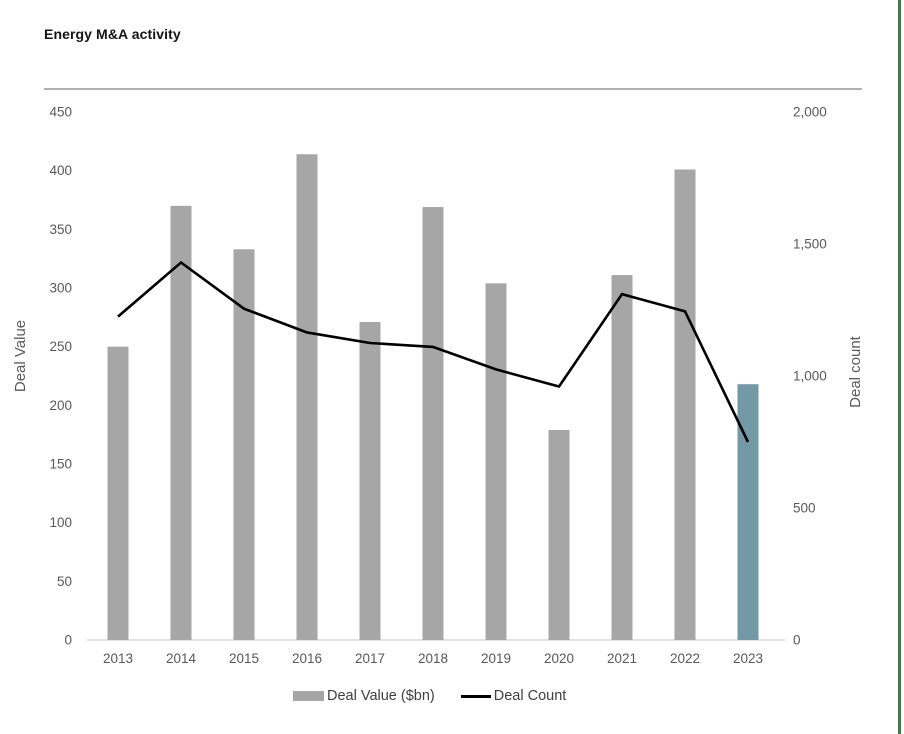 This screenshot has width=904, height=734. Describe the element at coordinates (496, 461) in the screenshot. I see `bar-2019` at that location.